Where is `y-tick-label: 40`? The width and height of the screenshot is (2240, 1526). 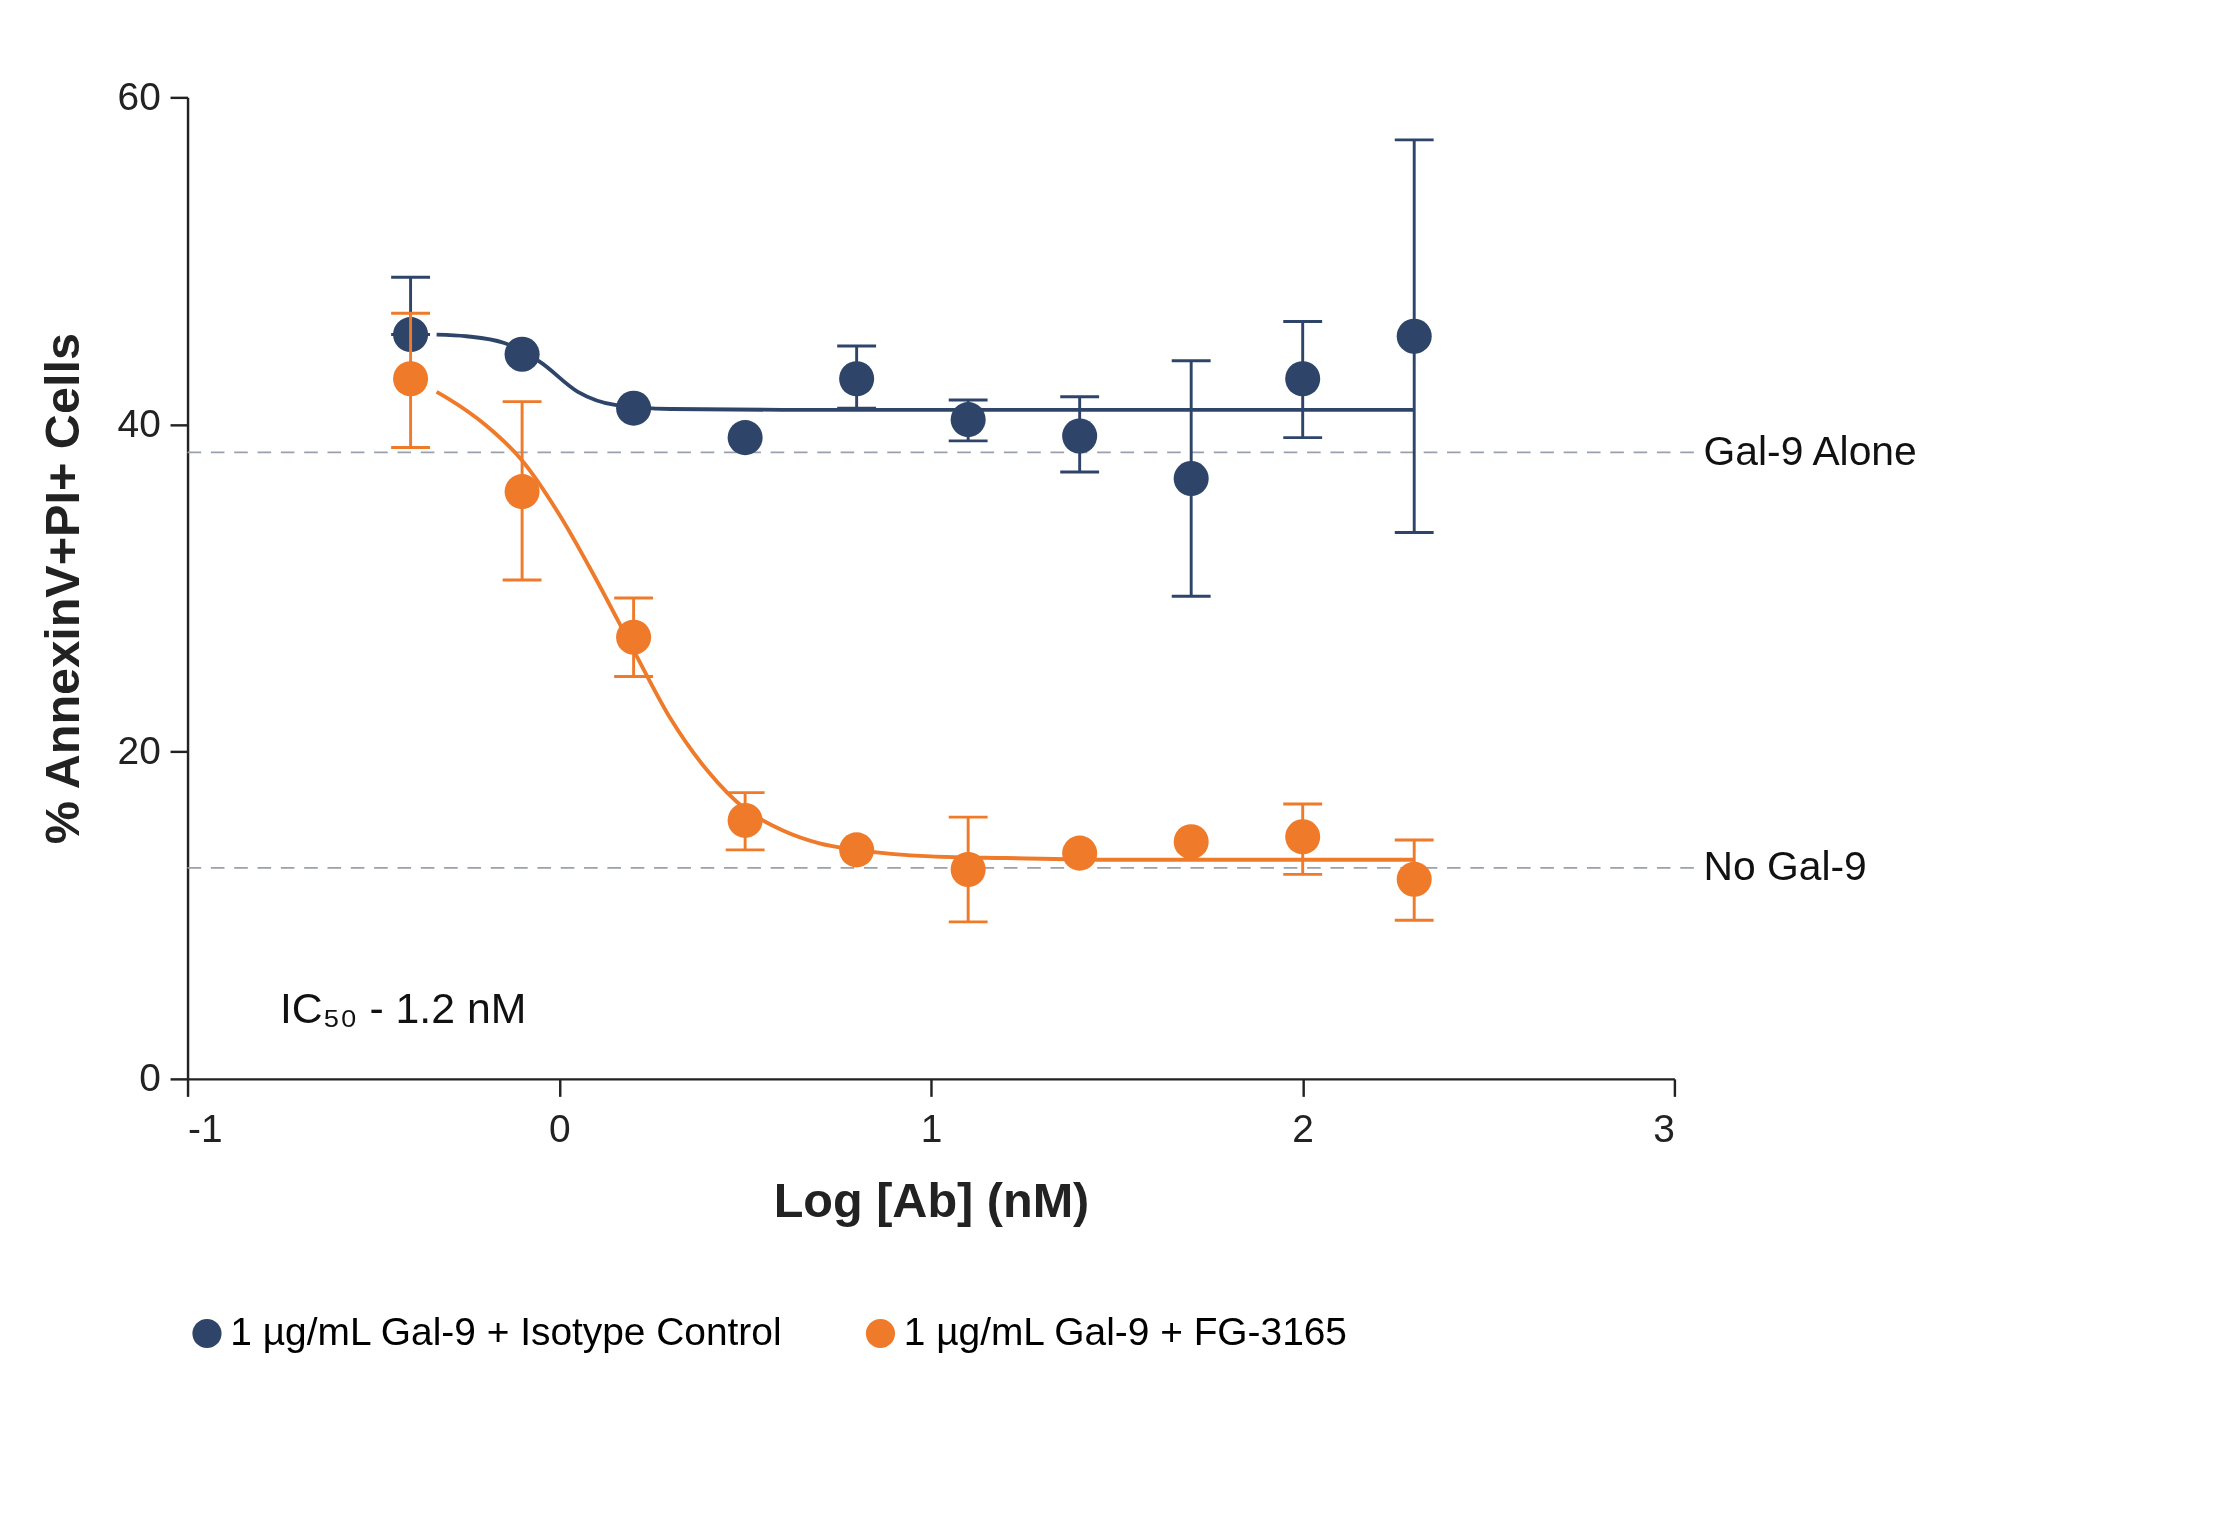 y-tick-label: 40 is located at coordinates (139, 423).